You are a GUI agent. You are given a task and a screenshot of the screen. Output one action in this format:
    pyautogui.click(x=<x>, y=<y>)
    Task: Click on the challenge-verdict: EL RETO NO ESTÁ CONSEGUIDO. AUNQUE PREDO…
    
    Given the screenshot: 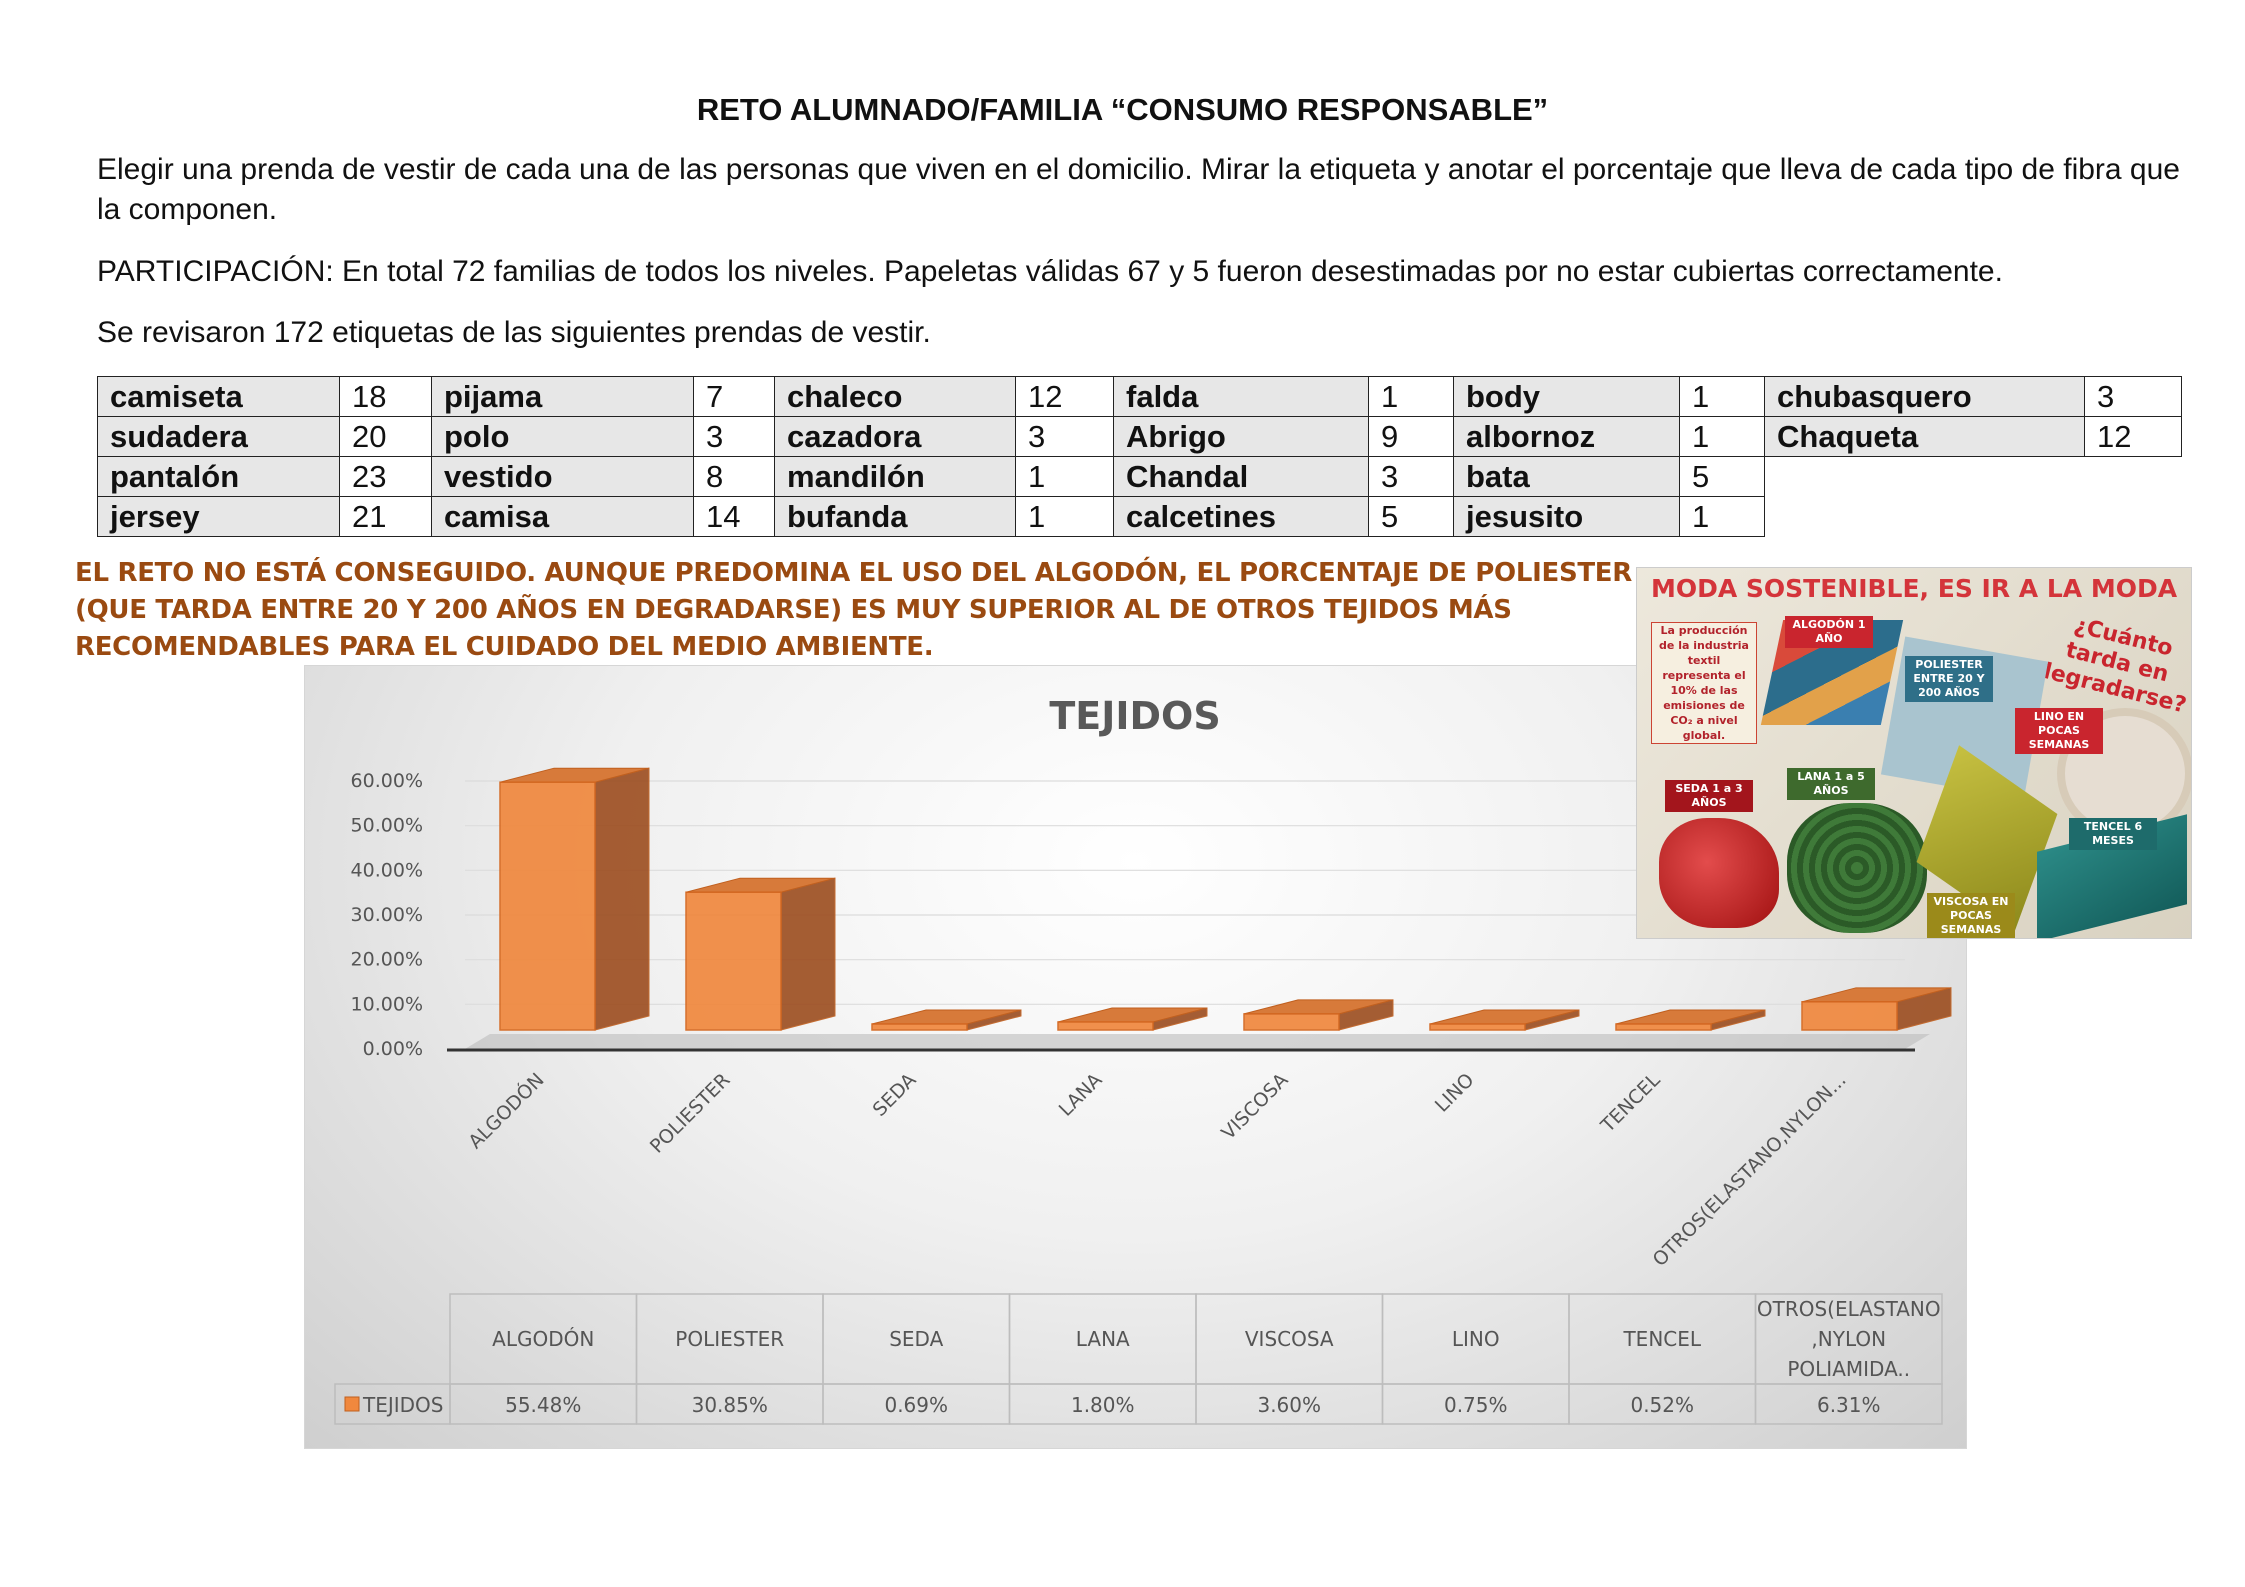 What is the action you would take?
    pyautogui.click(x=853, y=610)
    